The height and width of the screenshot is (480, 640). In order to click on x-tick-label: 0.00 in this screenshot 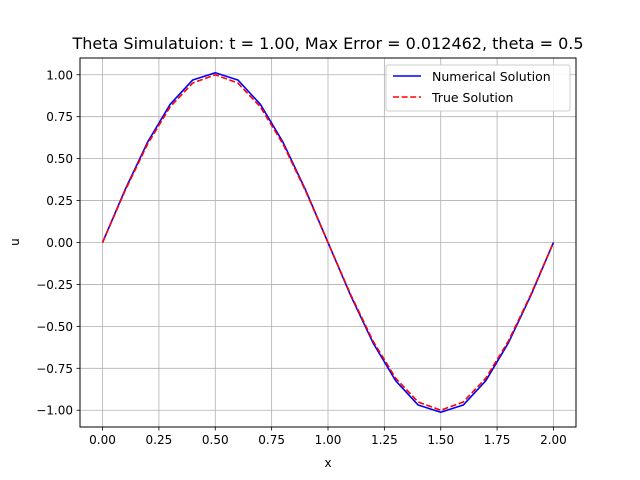, I will do `click(102, 440)`.